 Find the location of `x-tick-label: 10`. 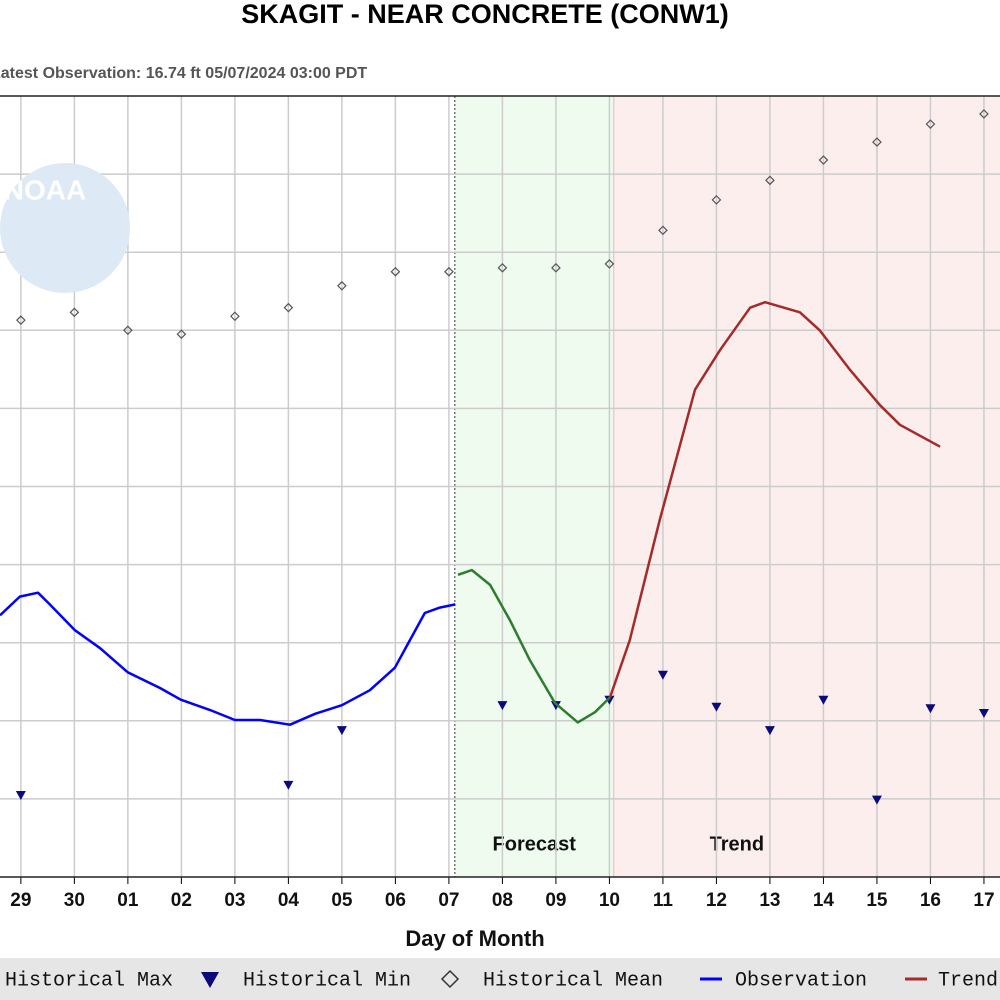

x-tick-label: 10 is located at coordinates (609, 900).